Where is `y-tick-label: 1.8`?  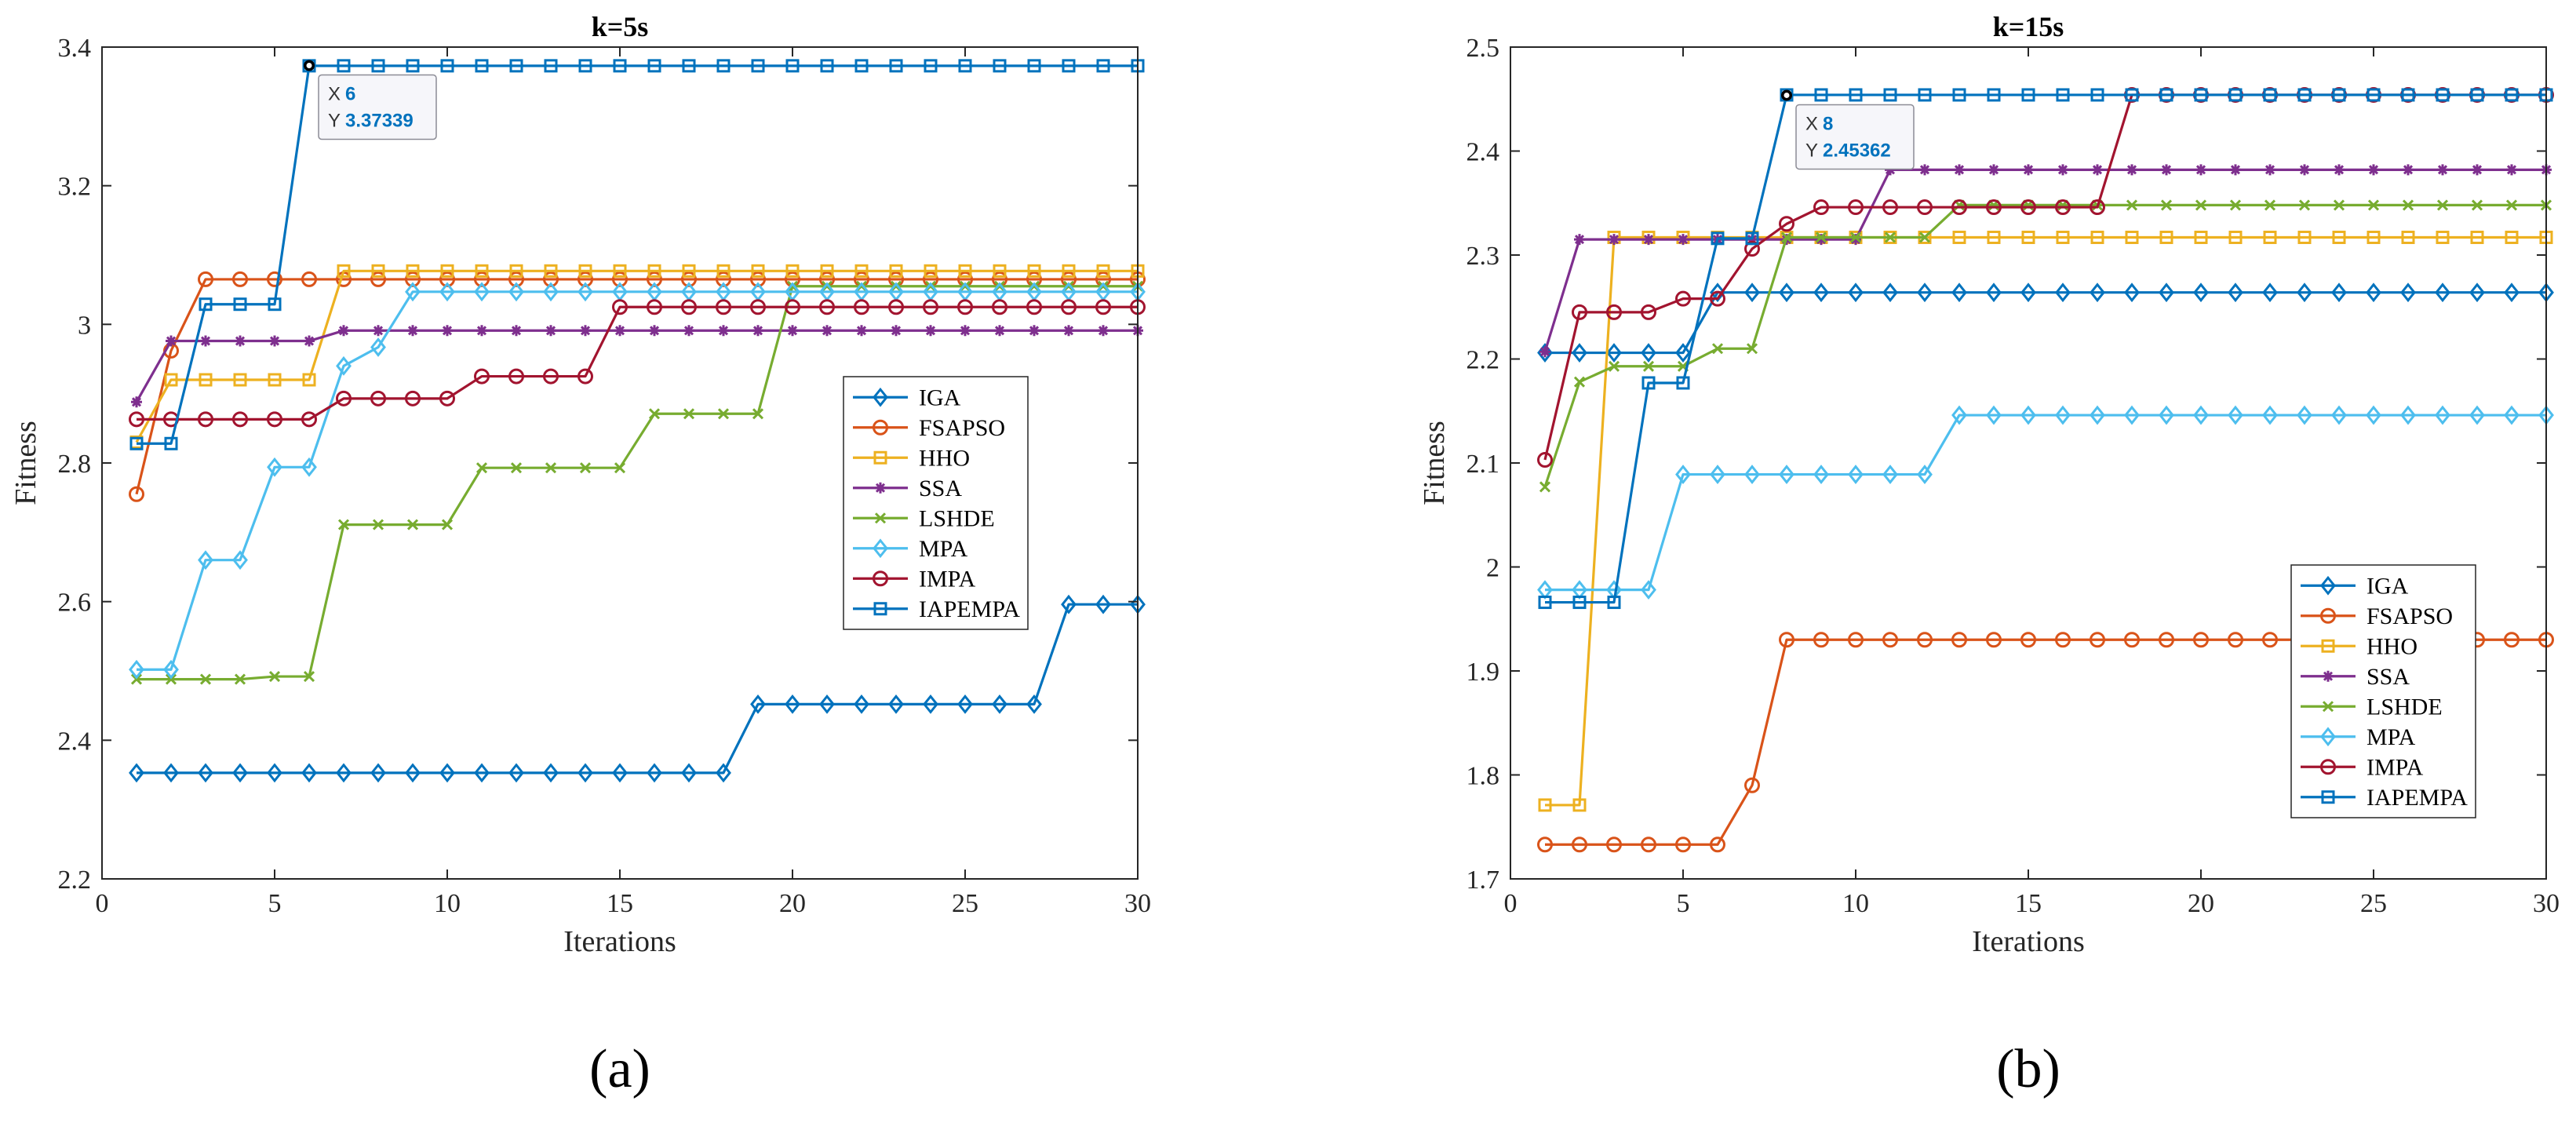
y-tick-label: 1.8 is located at coordinates (1483, 776).